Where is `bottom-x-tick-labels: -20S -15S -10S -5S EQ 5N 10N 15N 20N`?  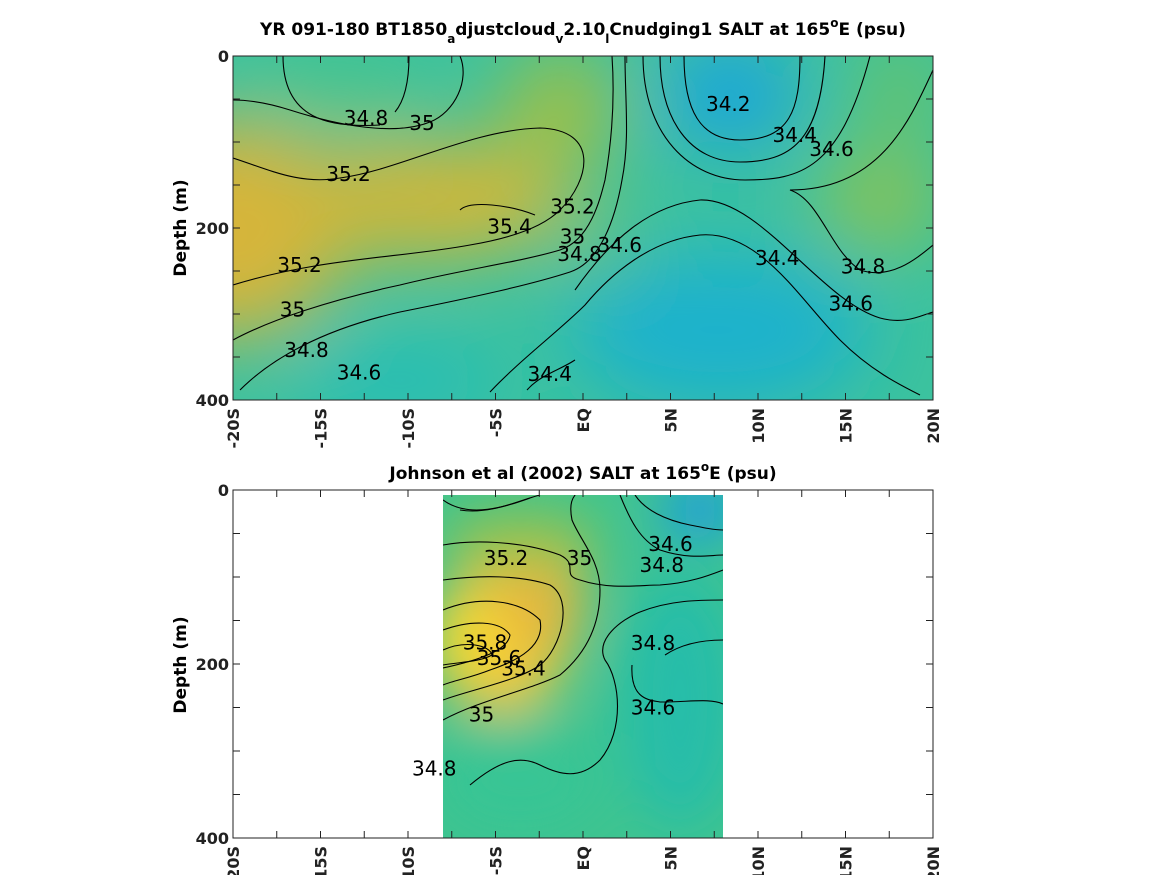 bottom-x-tick-labels: -20S -15S -10S -5S EQ 5N 10N 15N 20N is located at coordinates (583, 860).